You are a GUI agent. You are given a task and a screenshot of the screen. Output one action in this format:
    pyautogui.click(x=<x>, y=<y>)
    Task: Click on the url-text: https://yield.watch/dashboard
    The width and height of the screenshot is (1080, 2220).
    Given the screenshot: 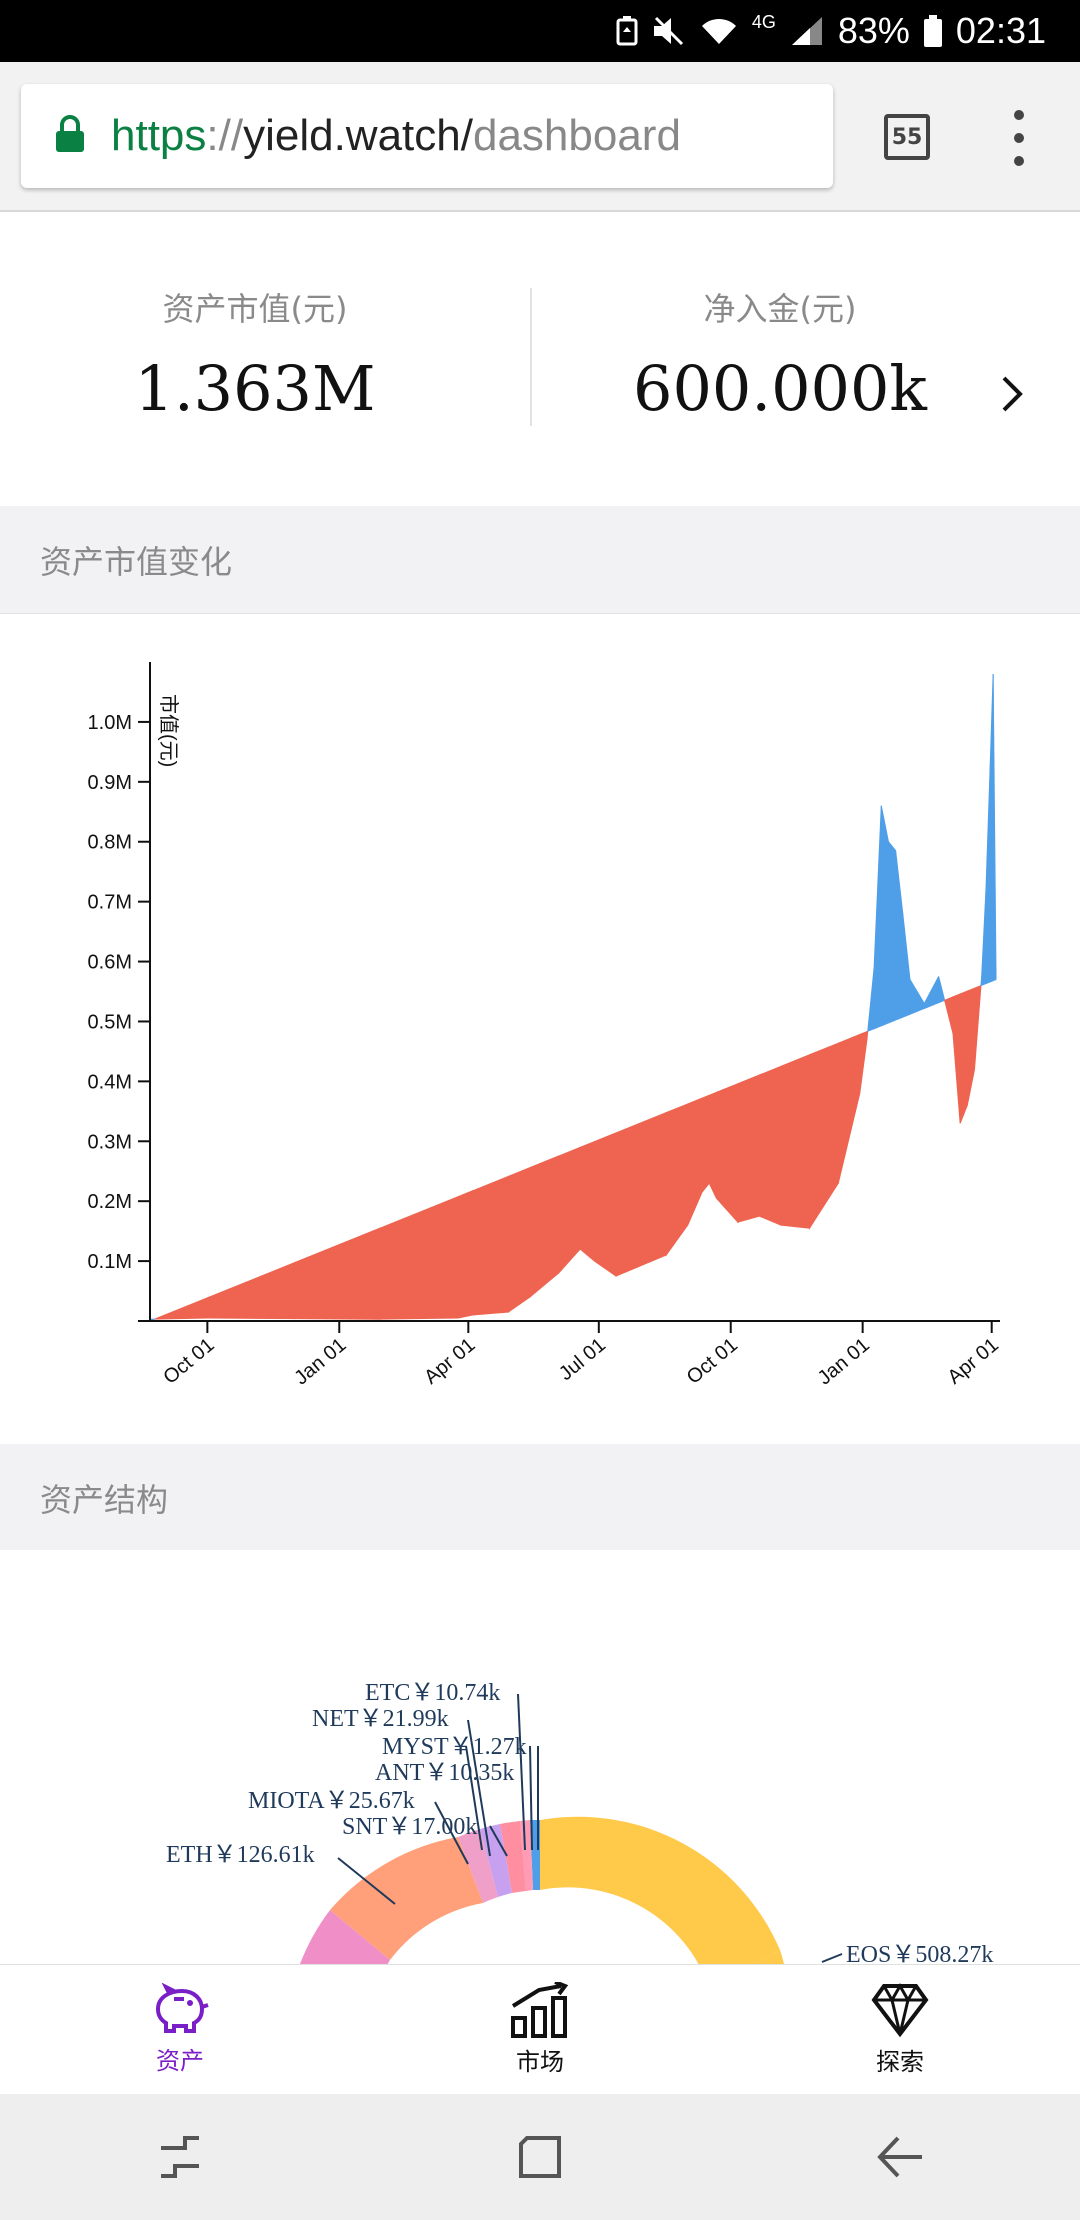 What is the action you would take?
    pyautogui.click(x=396, y=136)
    